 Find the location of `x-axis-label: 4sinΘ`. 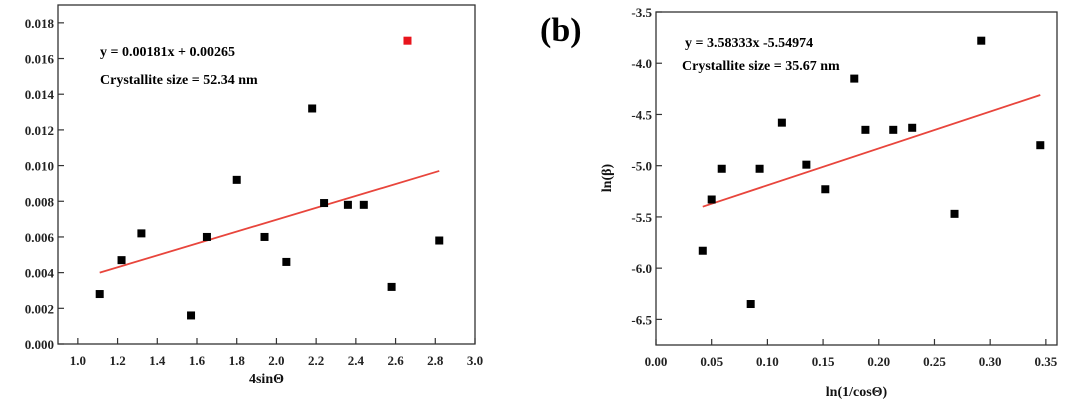

x-axis-label: 4sinΘ is located at coordinates (266, 379).